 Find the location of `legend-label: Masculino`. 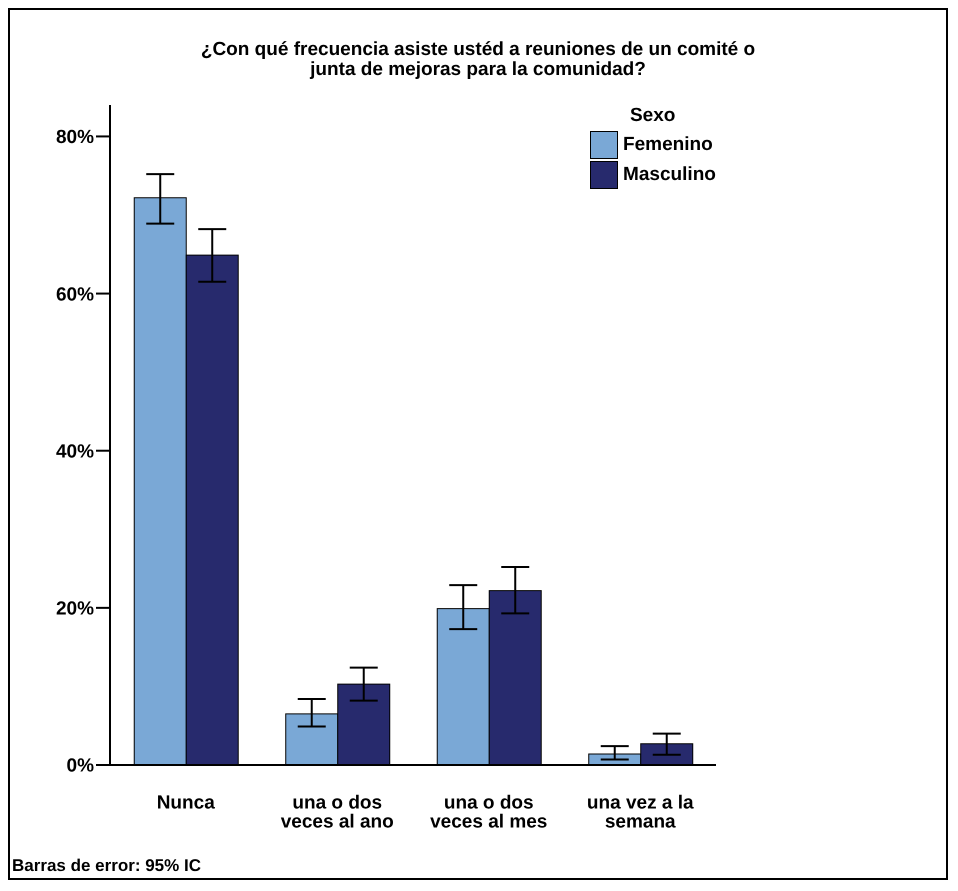

legend-label: Masculino is located at coordinates (669, 175).